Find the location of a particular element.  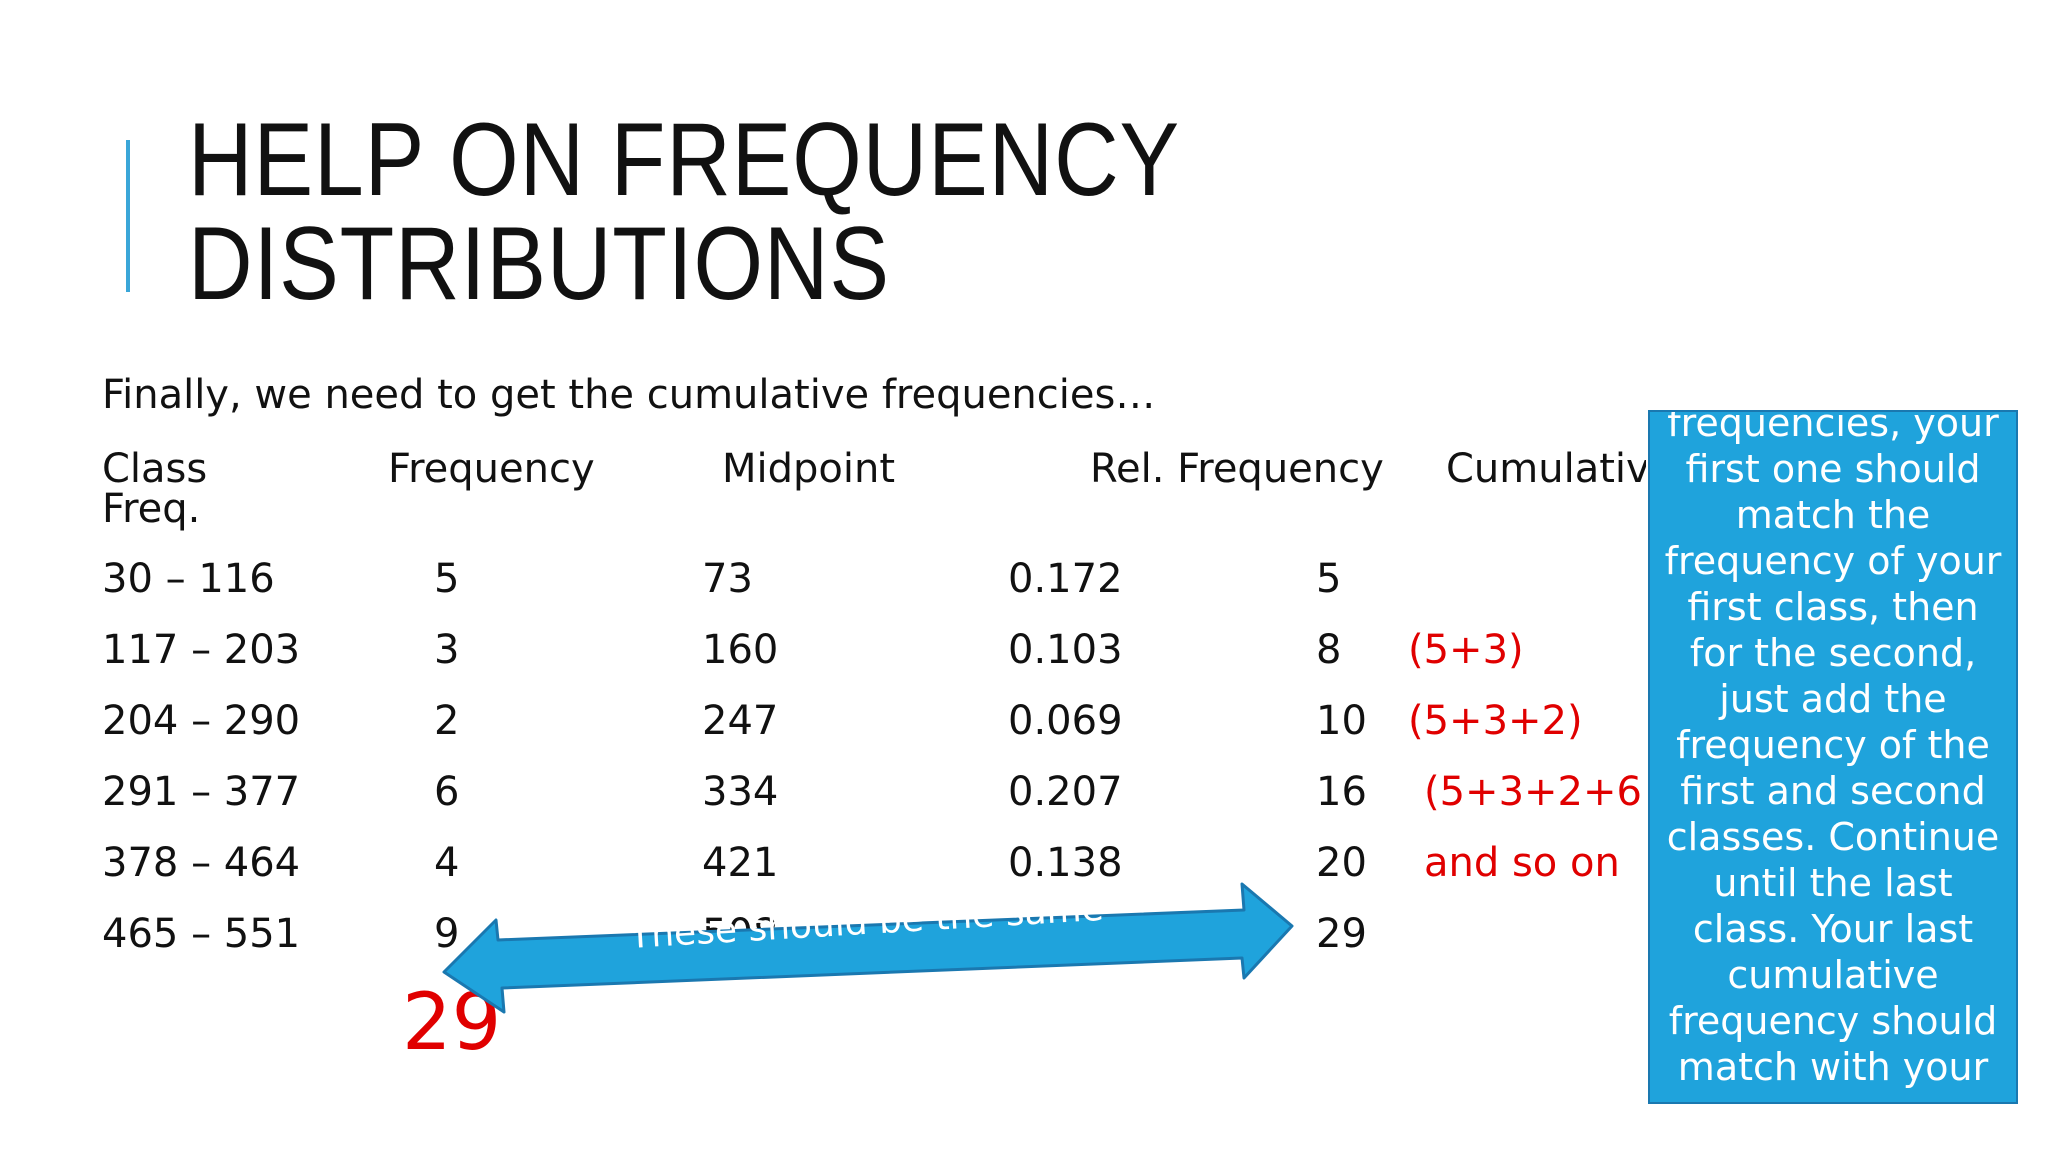

row-class: 291 – 377 is located at coordinates (201, 792).